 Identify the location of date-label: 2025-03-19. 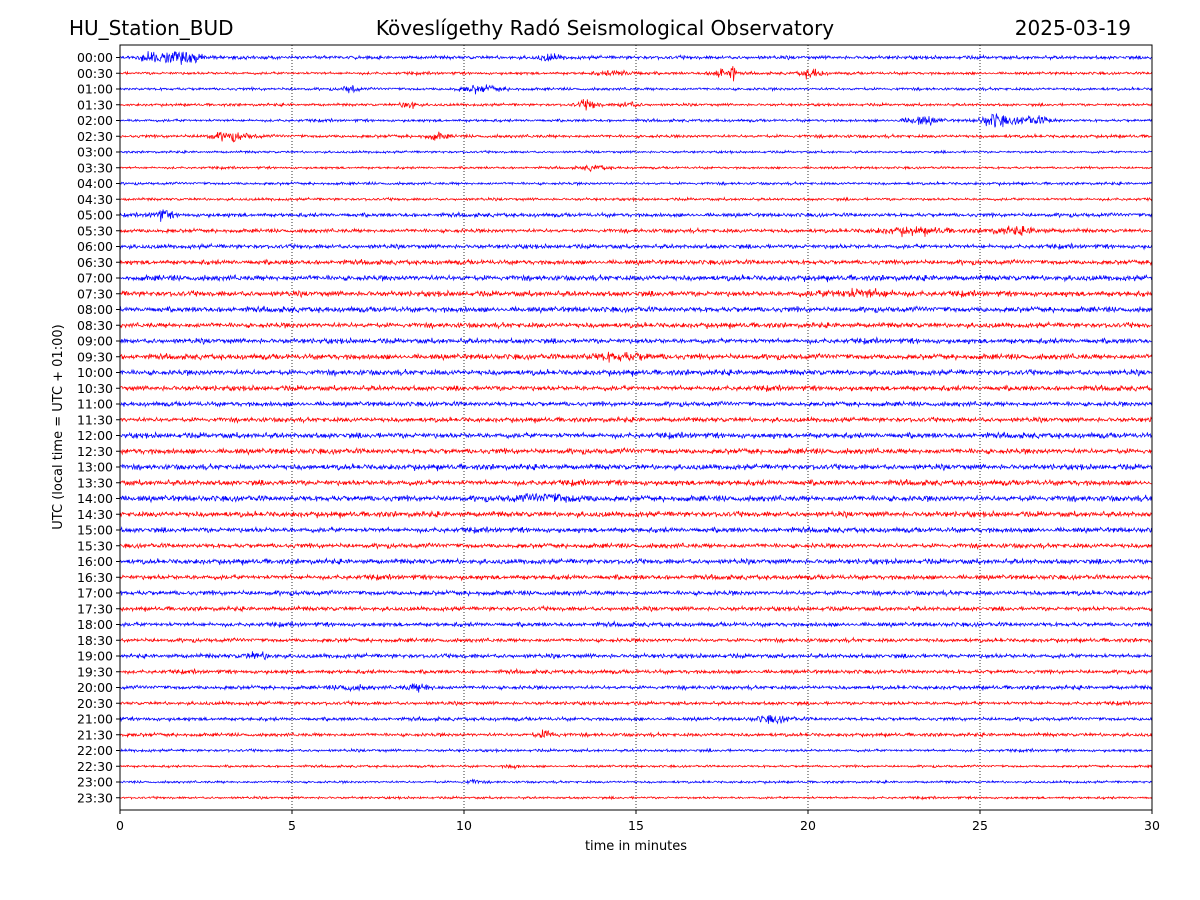
(1072, 28).